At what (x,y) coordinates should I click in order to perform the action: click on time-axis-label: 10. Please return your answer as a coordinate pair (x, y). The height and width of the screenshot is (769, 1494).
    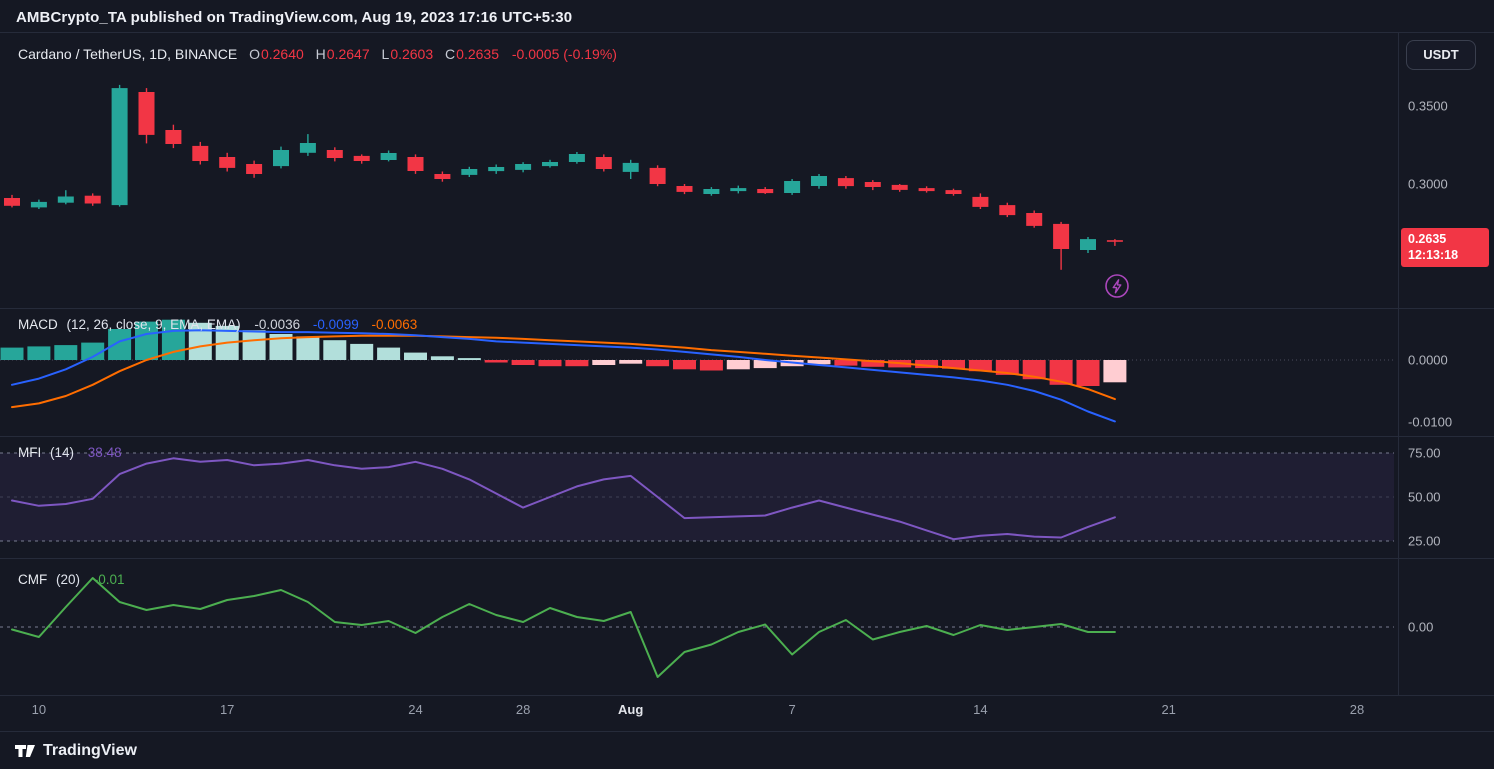
    Looking at the image, I should click on (39, 709).